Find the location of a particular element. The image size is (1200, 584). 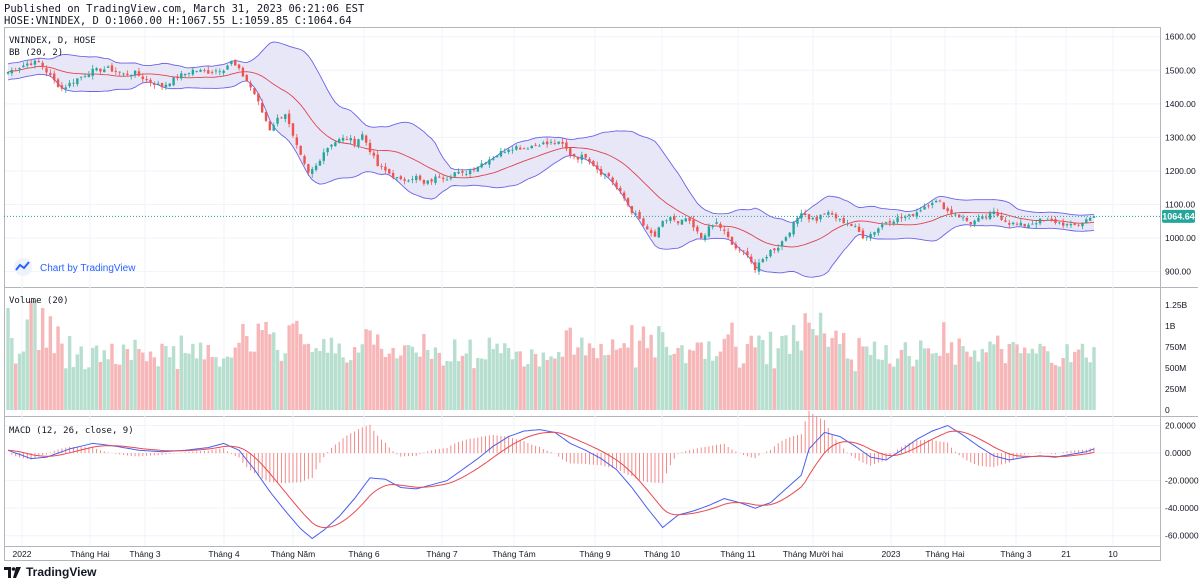

macd-legend: MACD (12, 26, close, 9) is located at coordinates (71, 431).